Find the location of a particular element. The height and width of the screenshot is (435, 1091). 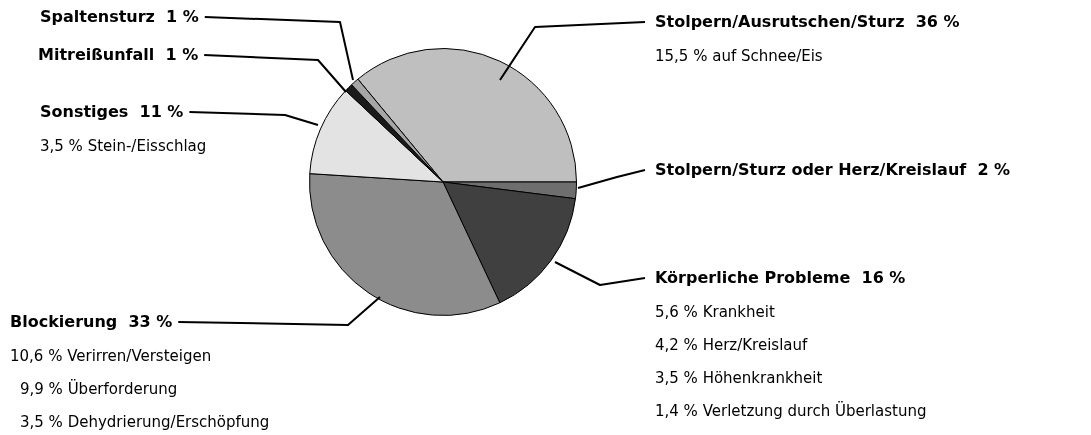

text: 3,5 % Dehydrierung/Erschöpfung is located at coordinates (145, 422).